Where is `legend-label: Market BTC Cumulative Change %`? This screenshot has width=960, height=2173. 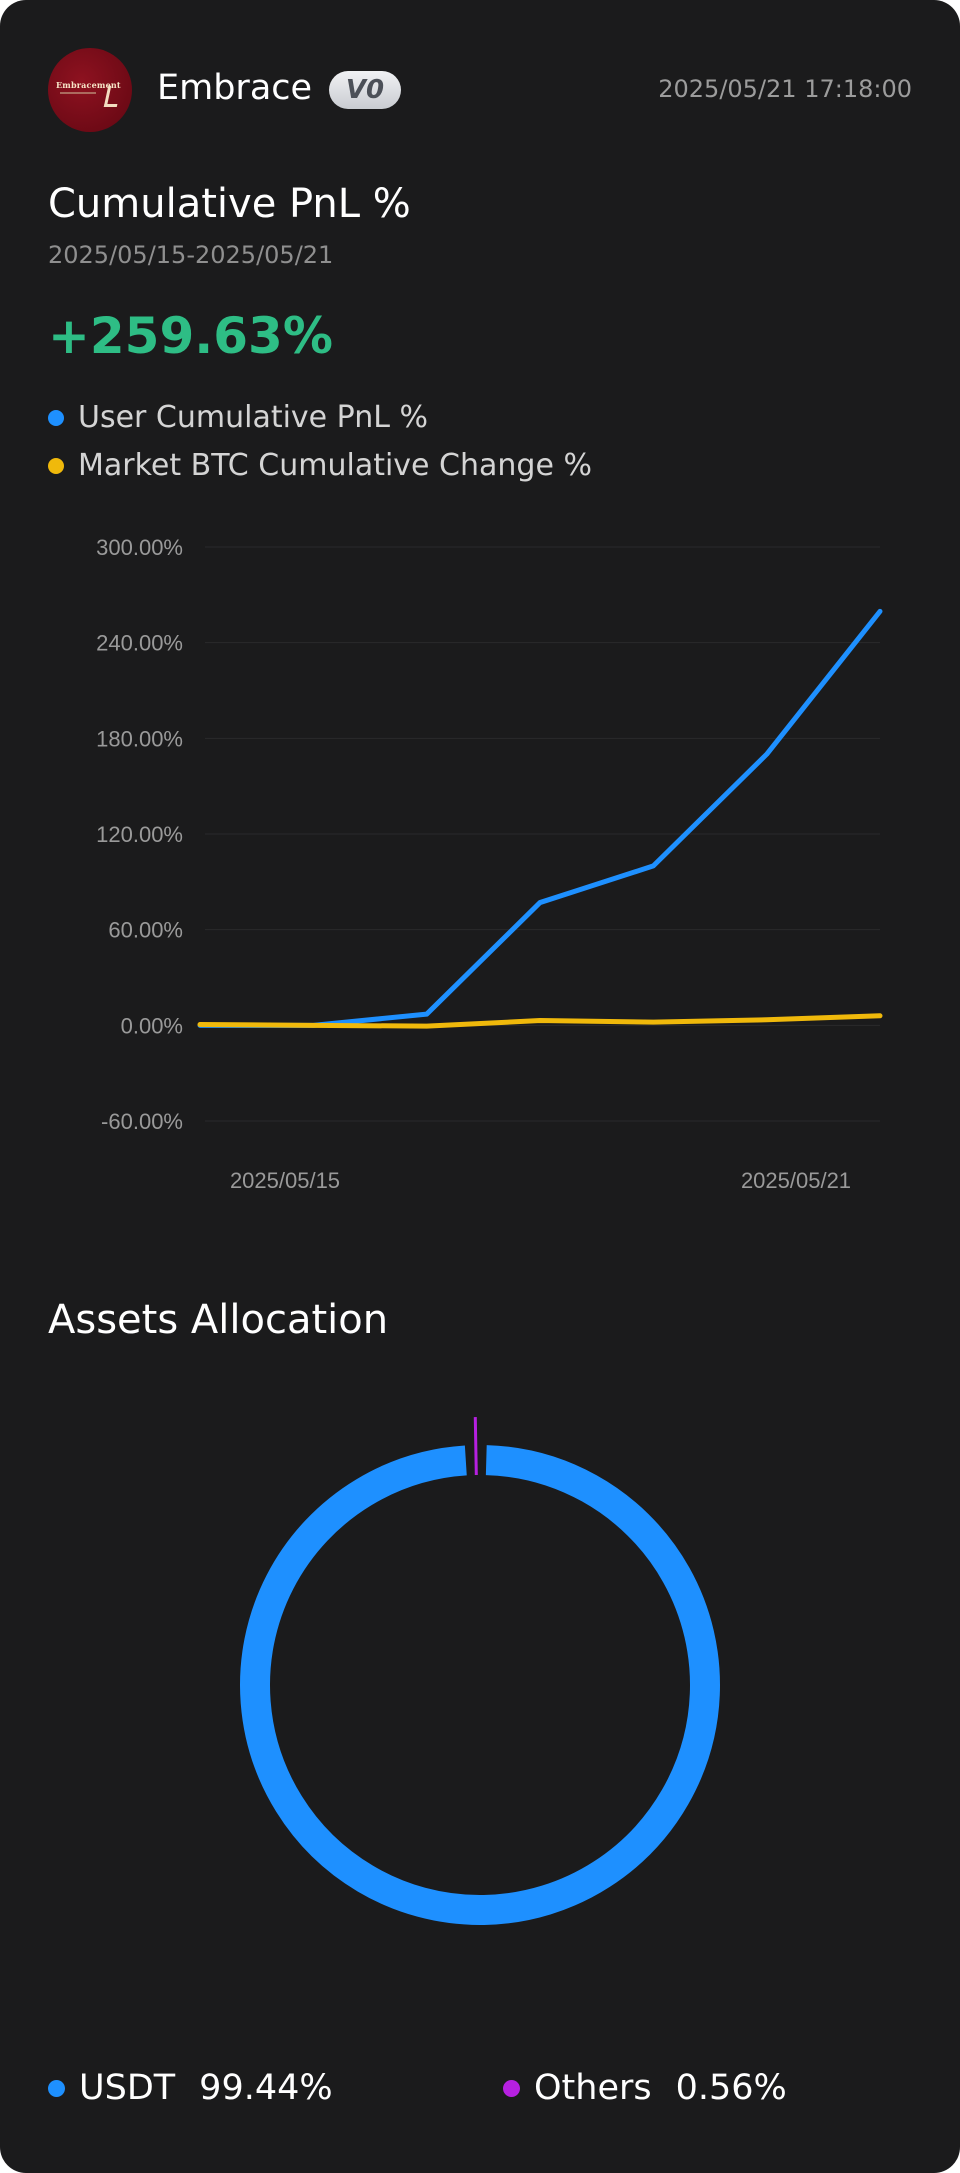 legend-label: Market BTC Cumulative Change % is located at coordinates (335, 465).